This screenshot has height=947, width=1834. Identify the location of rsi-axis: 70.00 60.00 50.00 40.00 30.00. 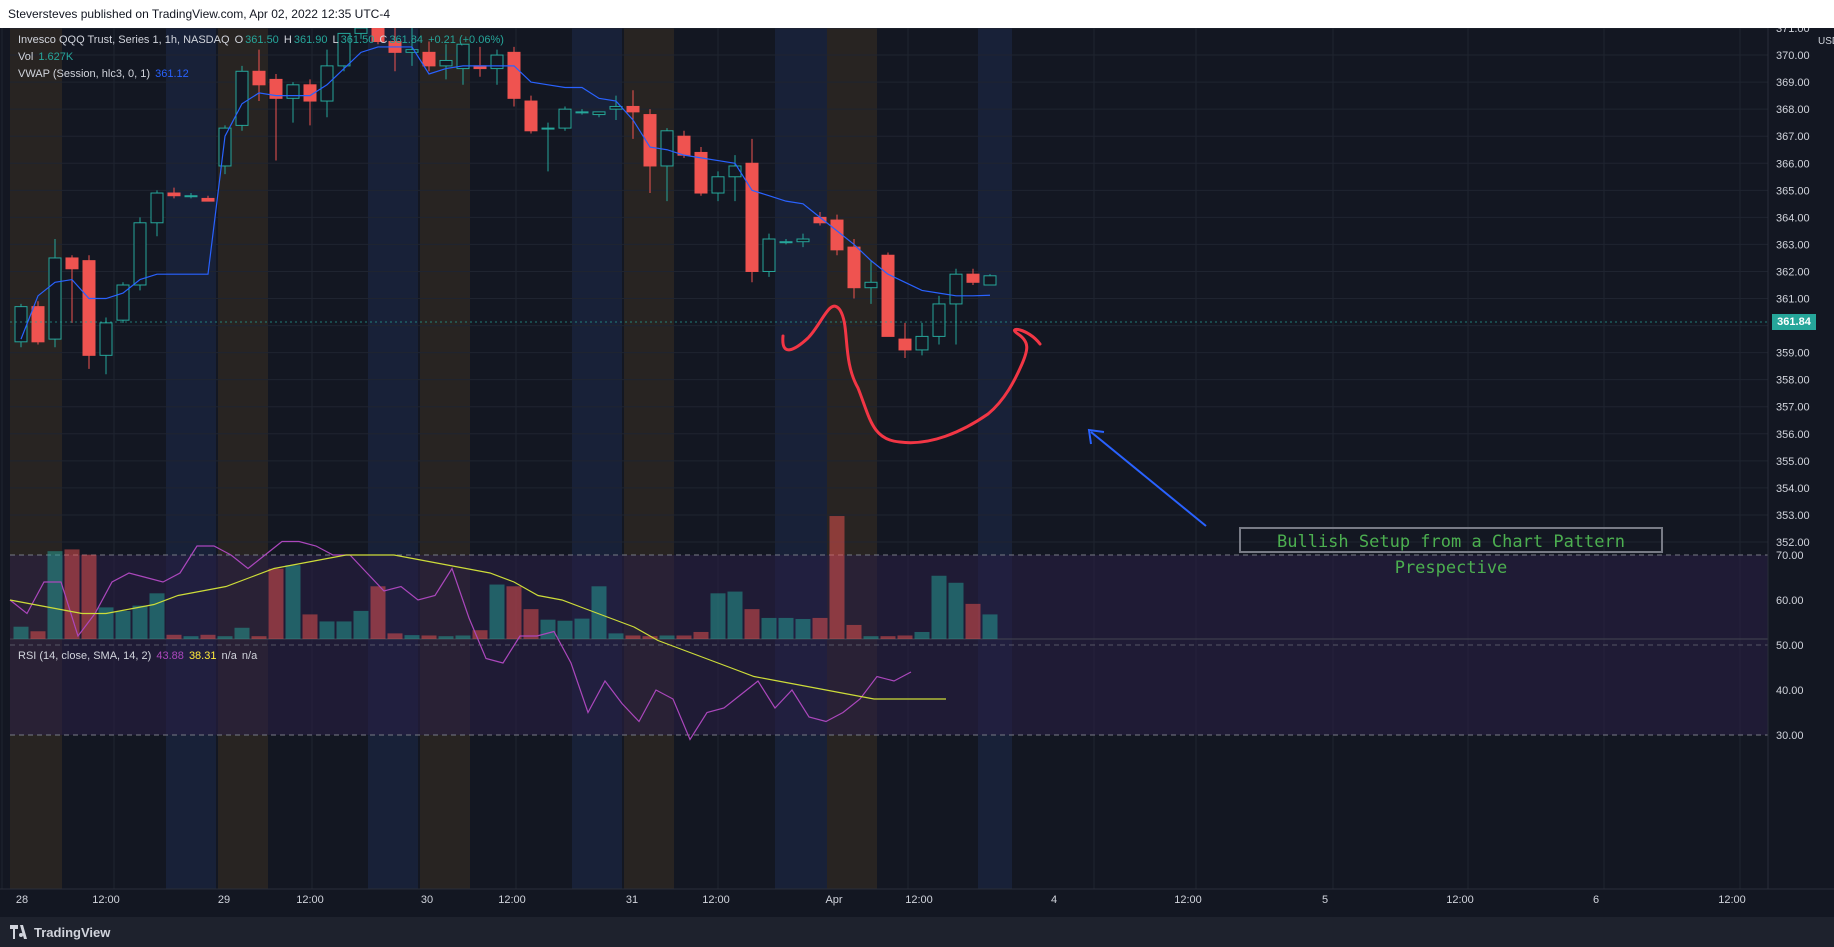
(1790, 646).